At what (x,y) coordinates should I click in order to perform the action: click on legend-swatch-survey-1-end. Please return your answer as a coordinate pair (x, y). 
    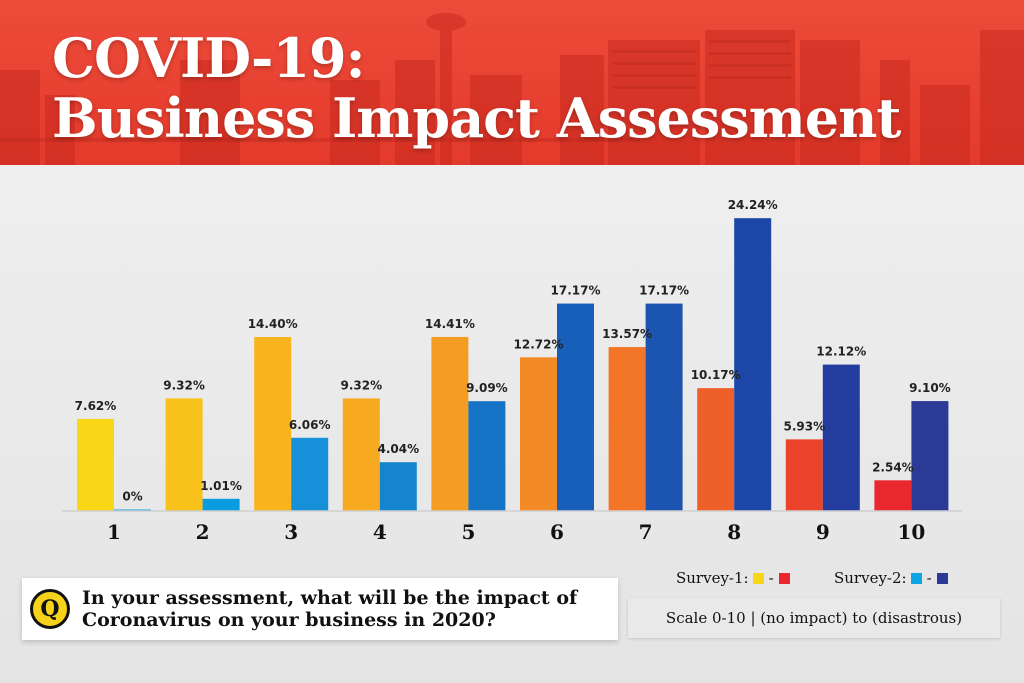
    Looking at the image, I should click on (784, 578).